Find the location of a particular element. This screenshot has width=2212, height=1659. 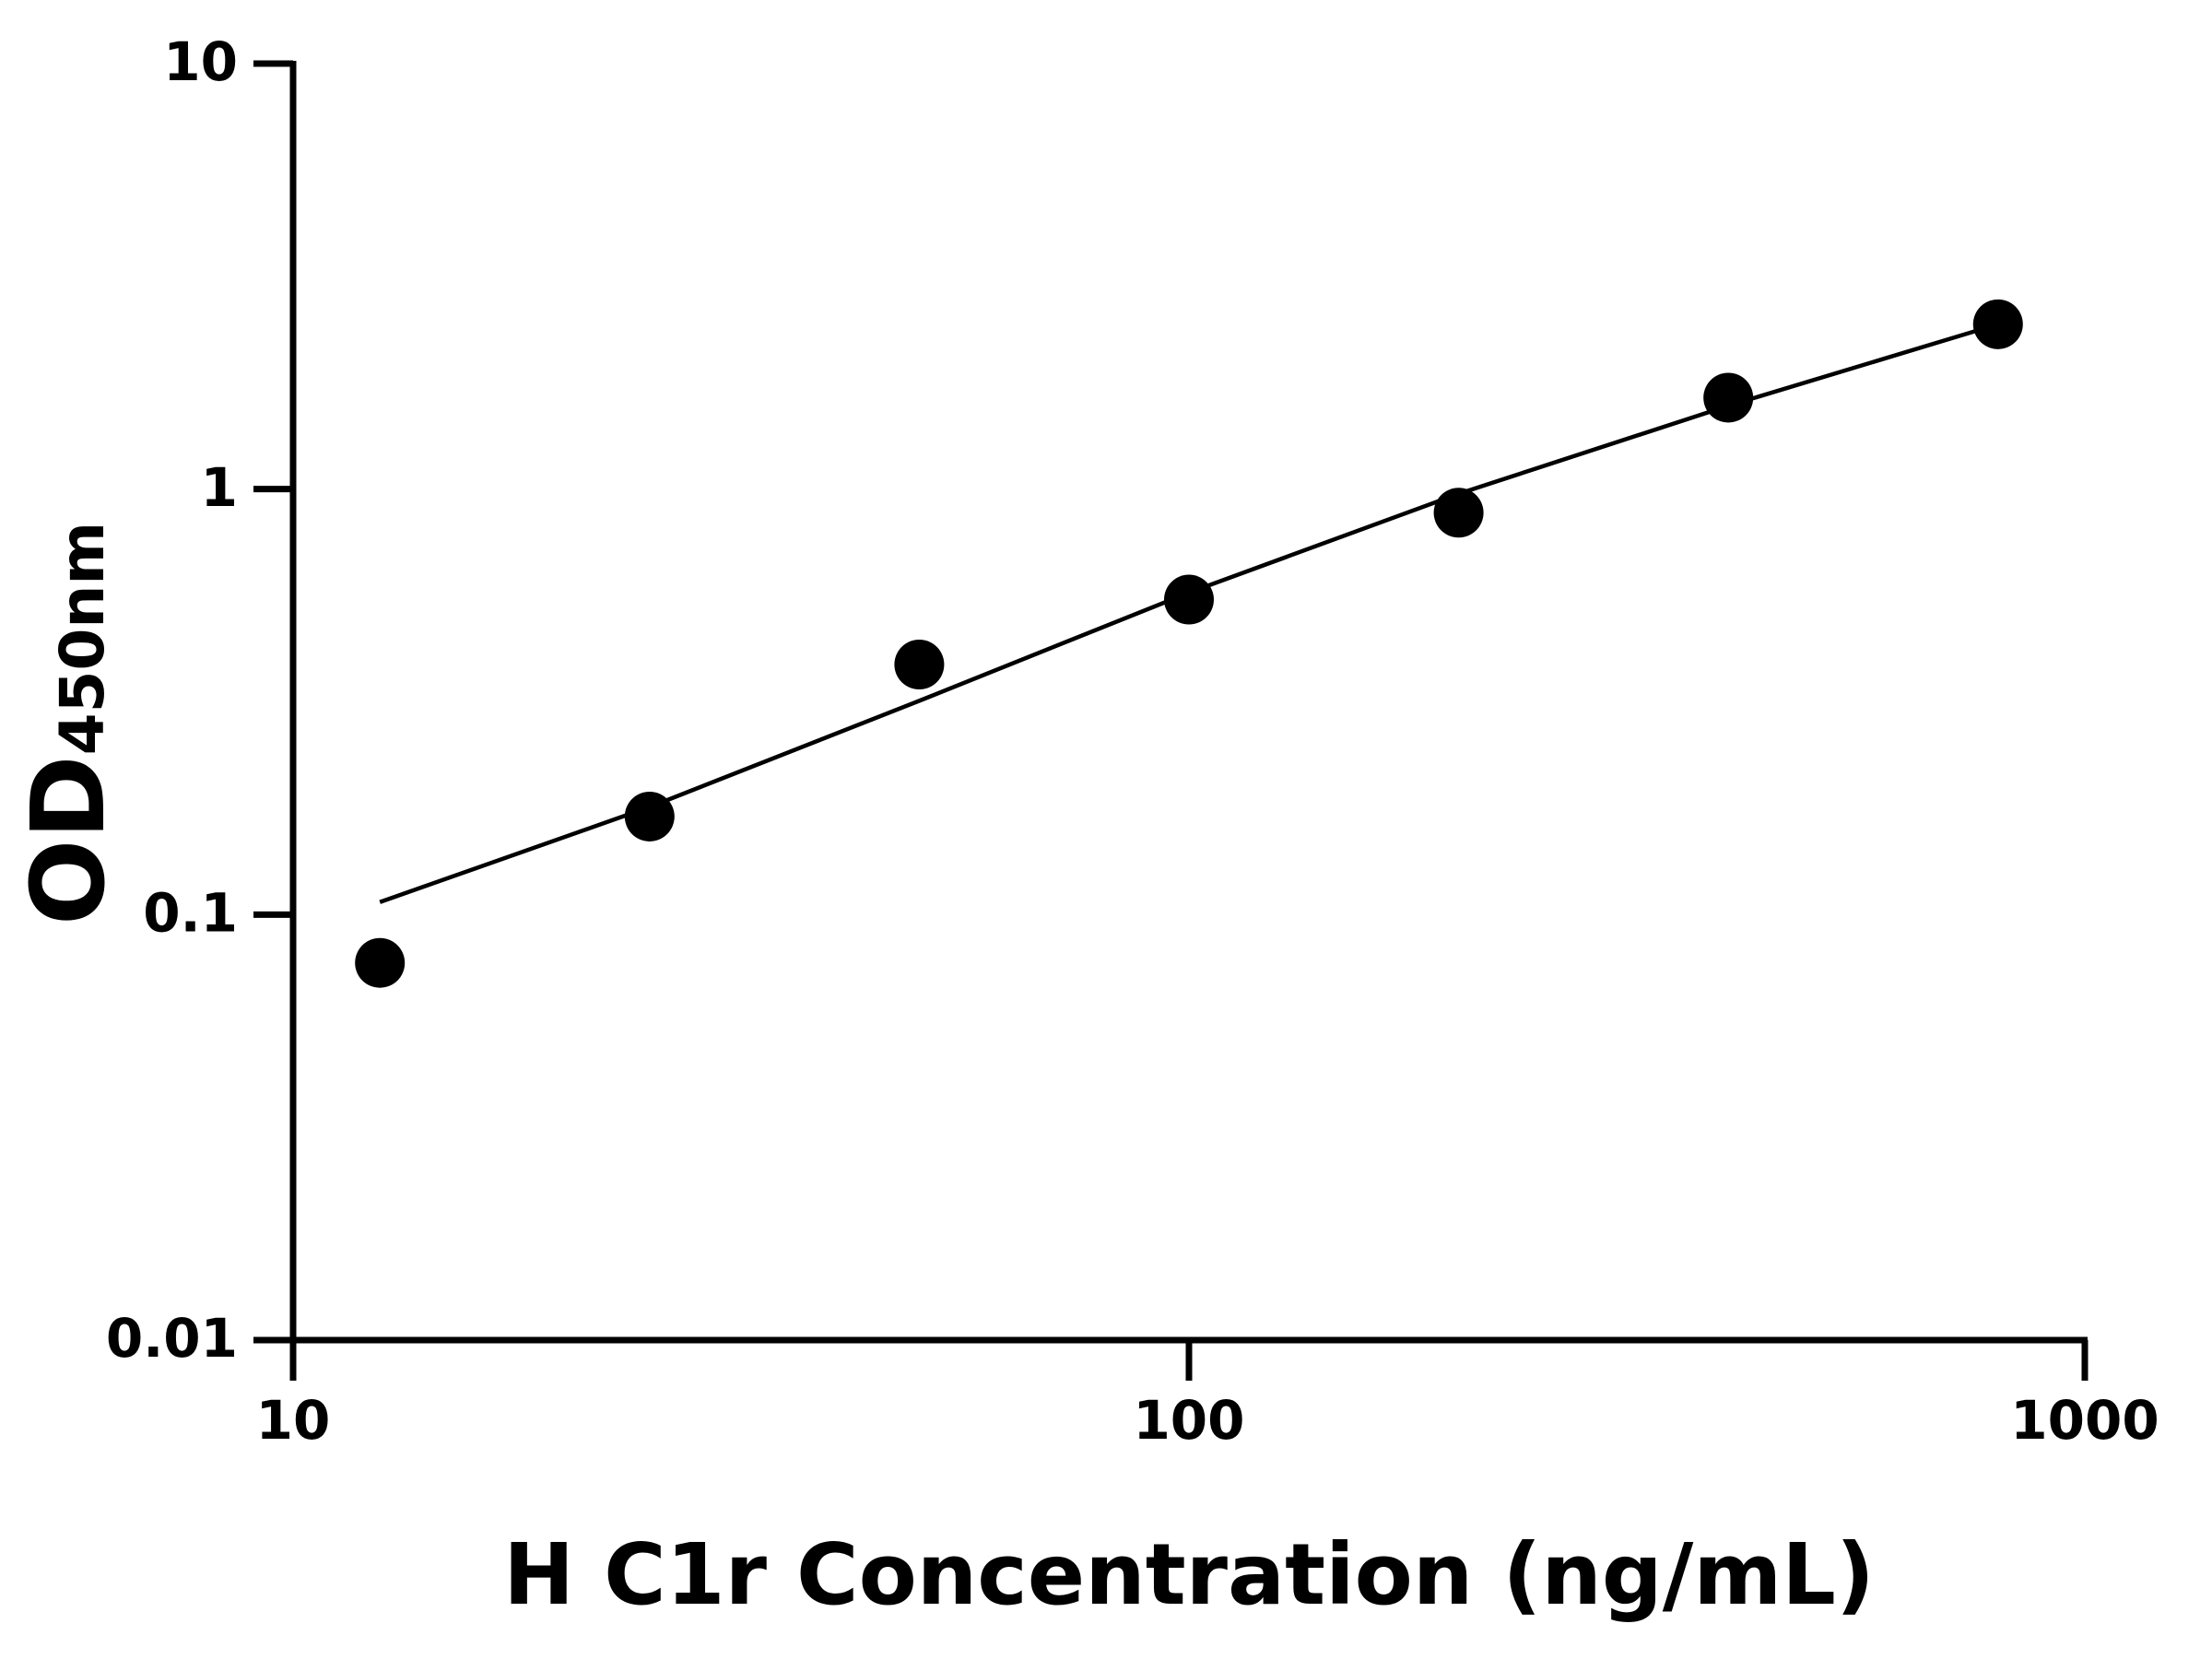

x-tick-label: 100 is located at coordinates (1188, 1420).